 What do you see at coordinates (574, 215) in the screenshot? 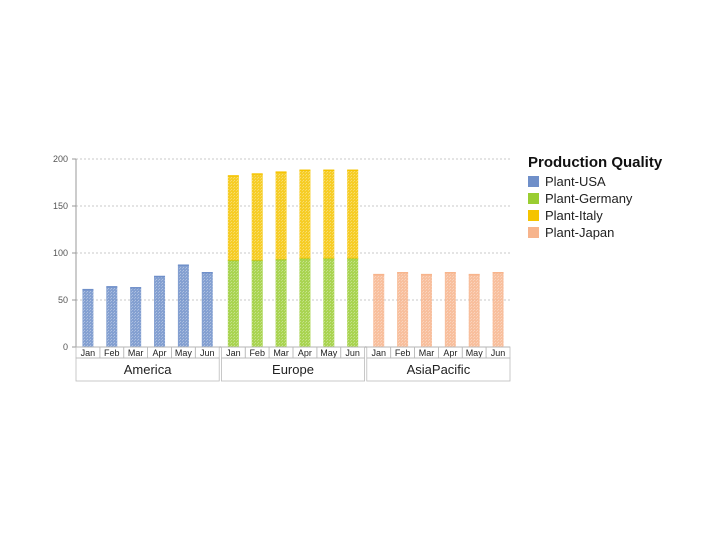
I see `legend-label-plant-italy: Plant-Italy` at bounding box center [574, 215].